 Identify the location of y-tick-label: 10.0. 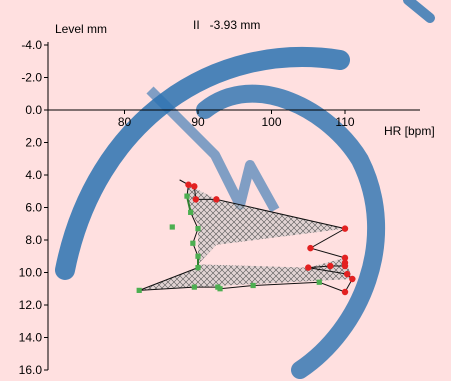
(31, 273).